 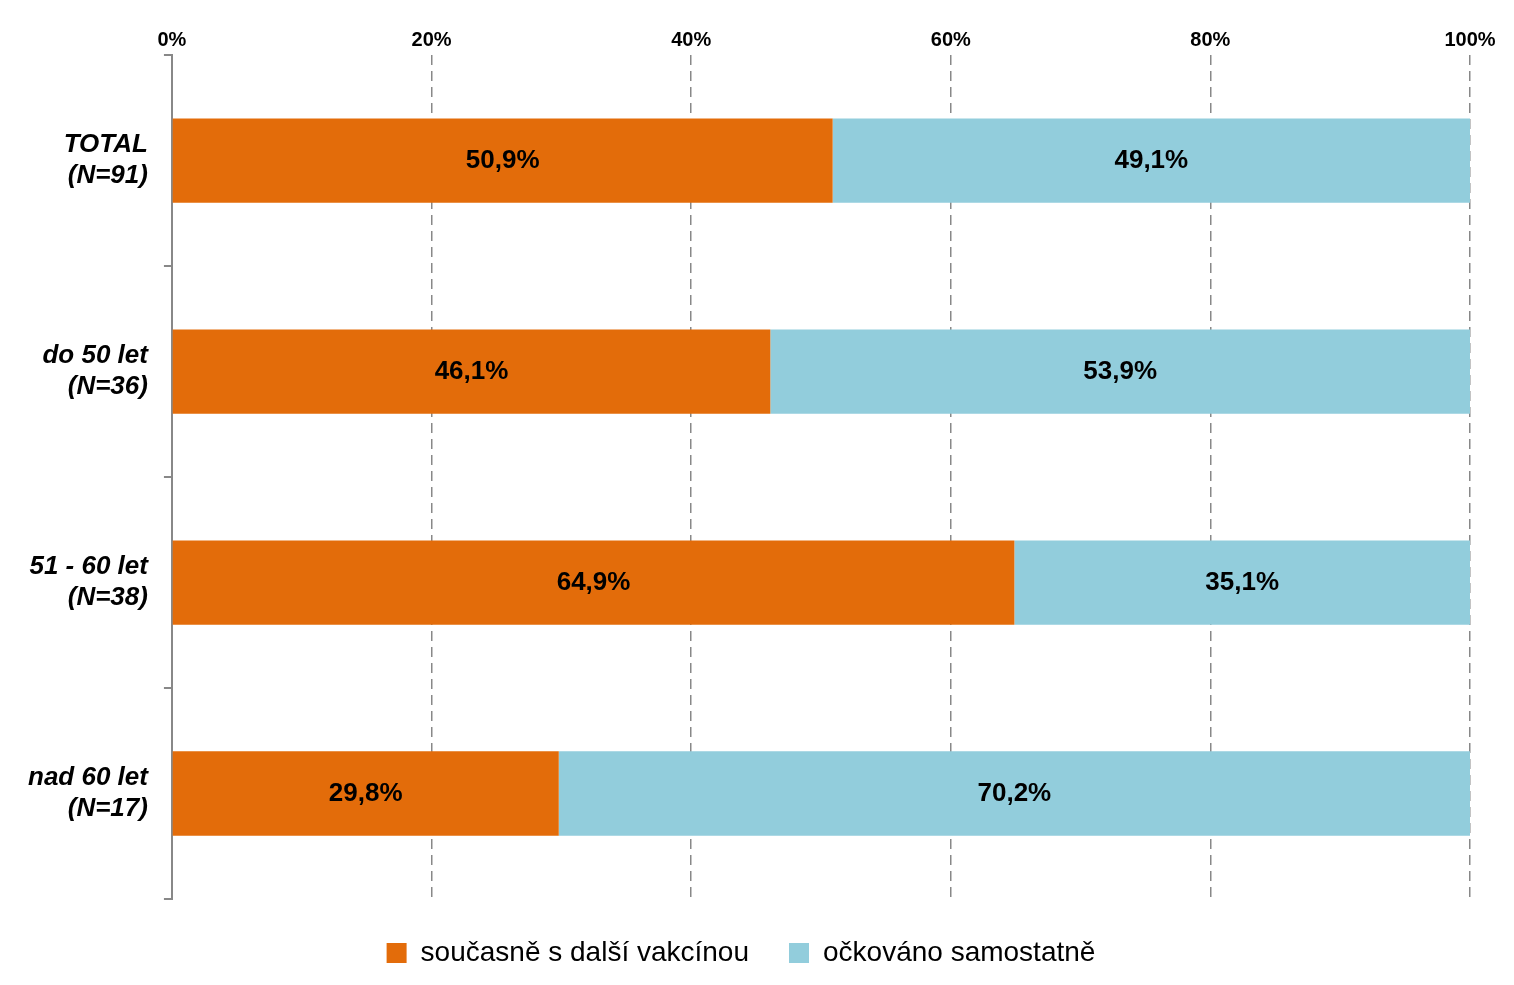 What do you see at coordinates (1470, 38) in the screenshot?
I see `x-tick-label: 100%` at bounding box center [1470, 38].